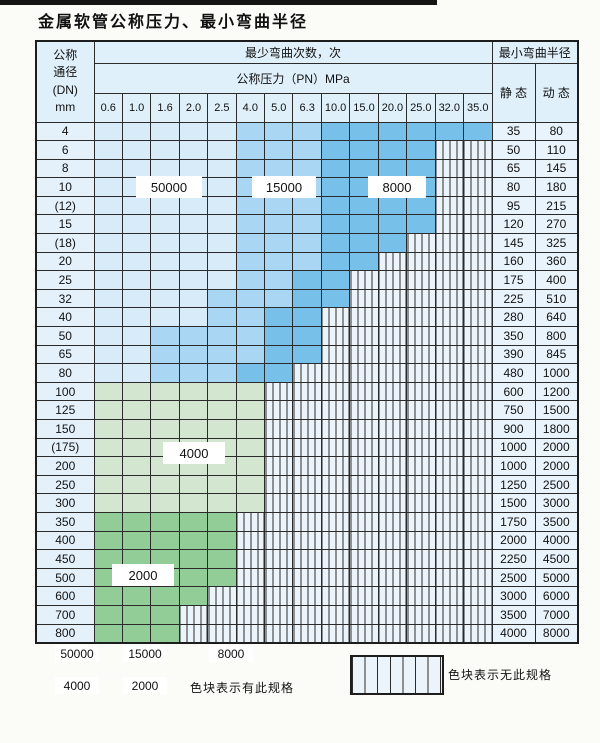  I want to click on dn-cell: 250, so click(65, 484).